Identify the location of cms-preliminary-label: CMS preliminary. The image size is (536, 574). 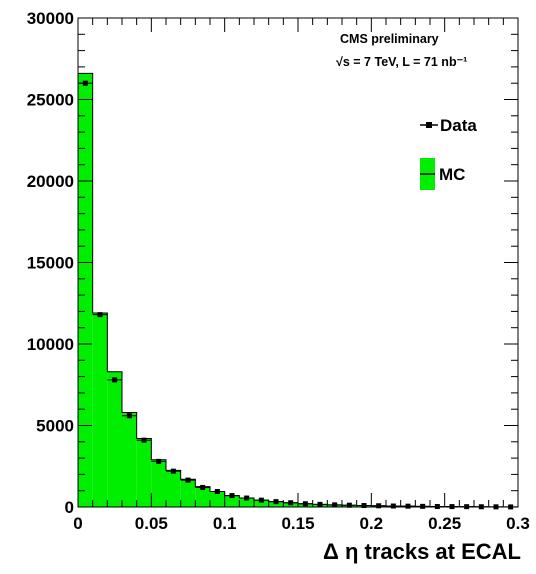
(389, 39).